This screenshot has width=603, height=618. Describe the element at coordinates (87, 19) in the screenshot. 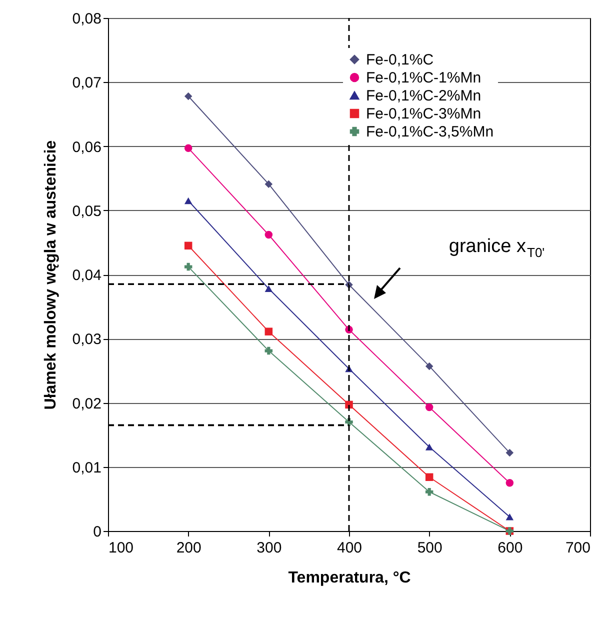

I see `y-tick-label: 0,08` at that location.